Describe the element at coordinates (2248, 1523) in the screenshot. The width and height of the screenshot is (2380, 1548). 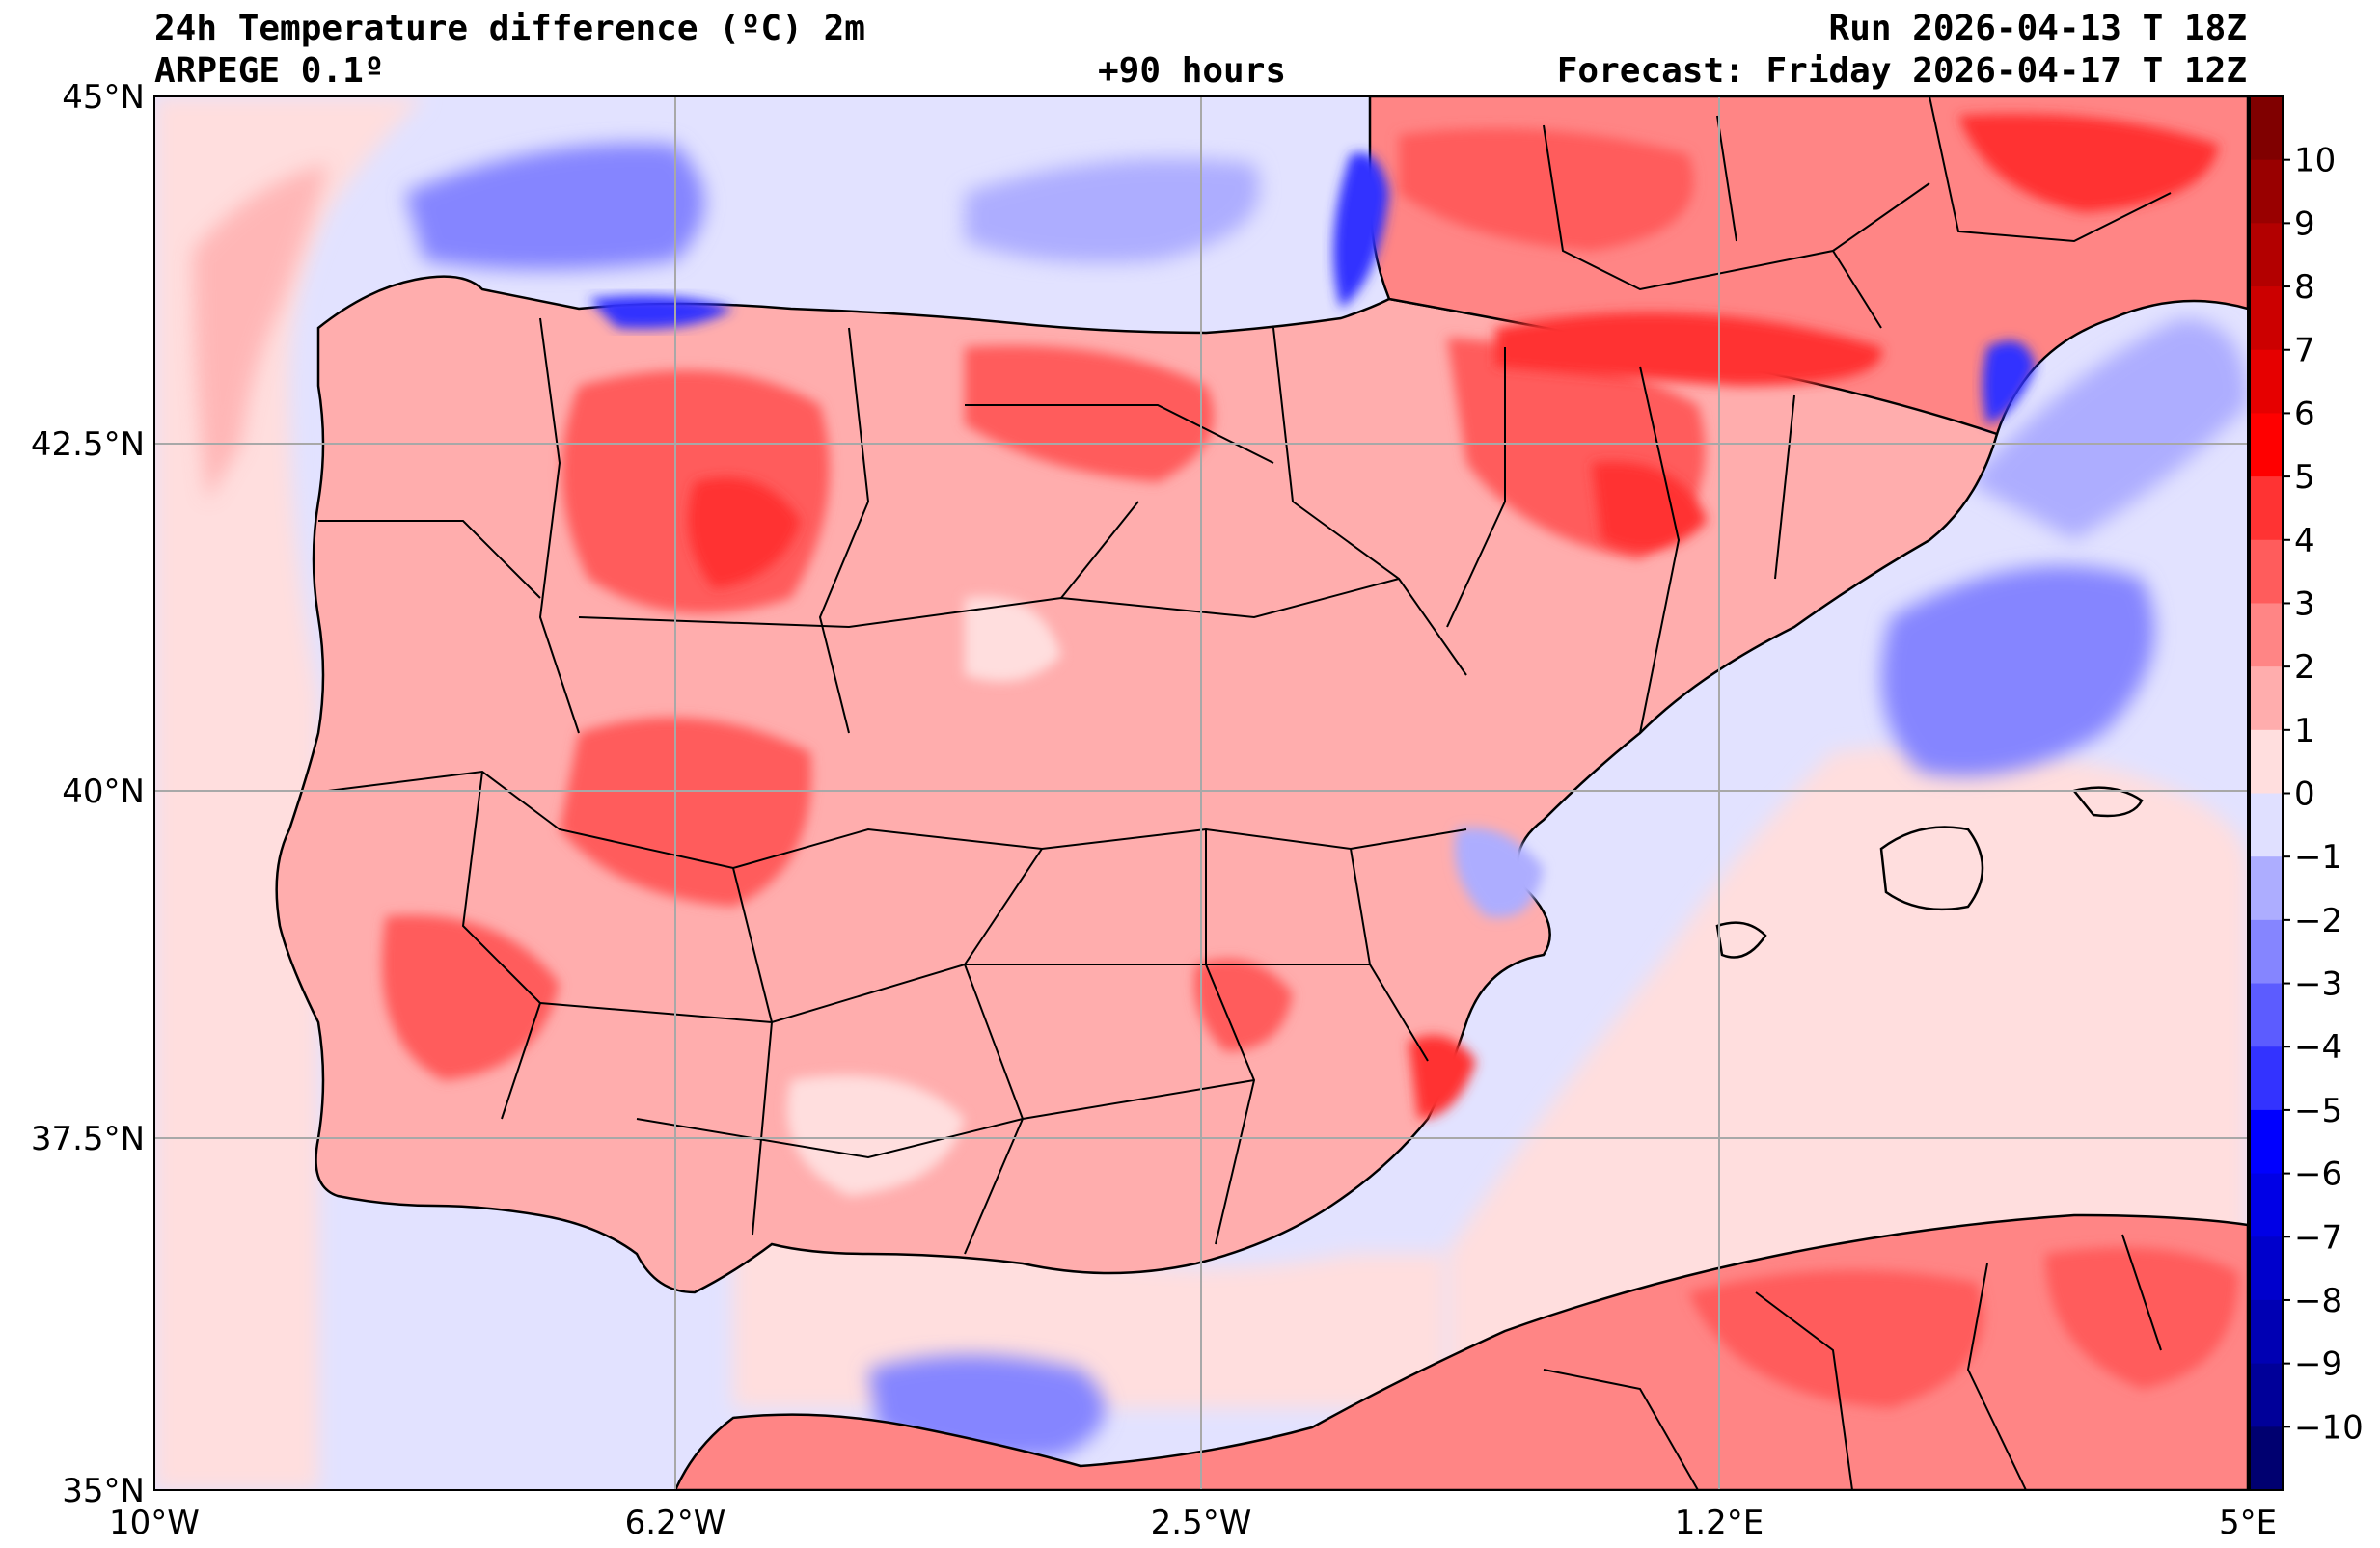
I see `lon-label: 5°E` at that location.